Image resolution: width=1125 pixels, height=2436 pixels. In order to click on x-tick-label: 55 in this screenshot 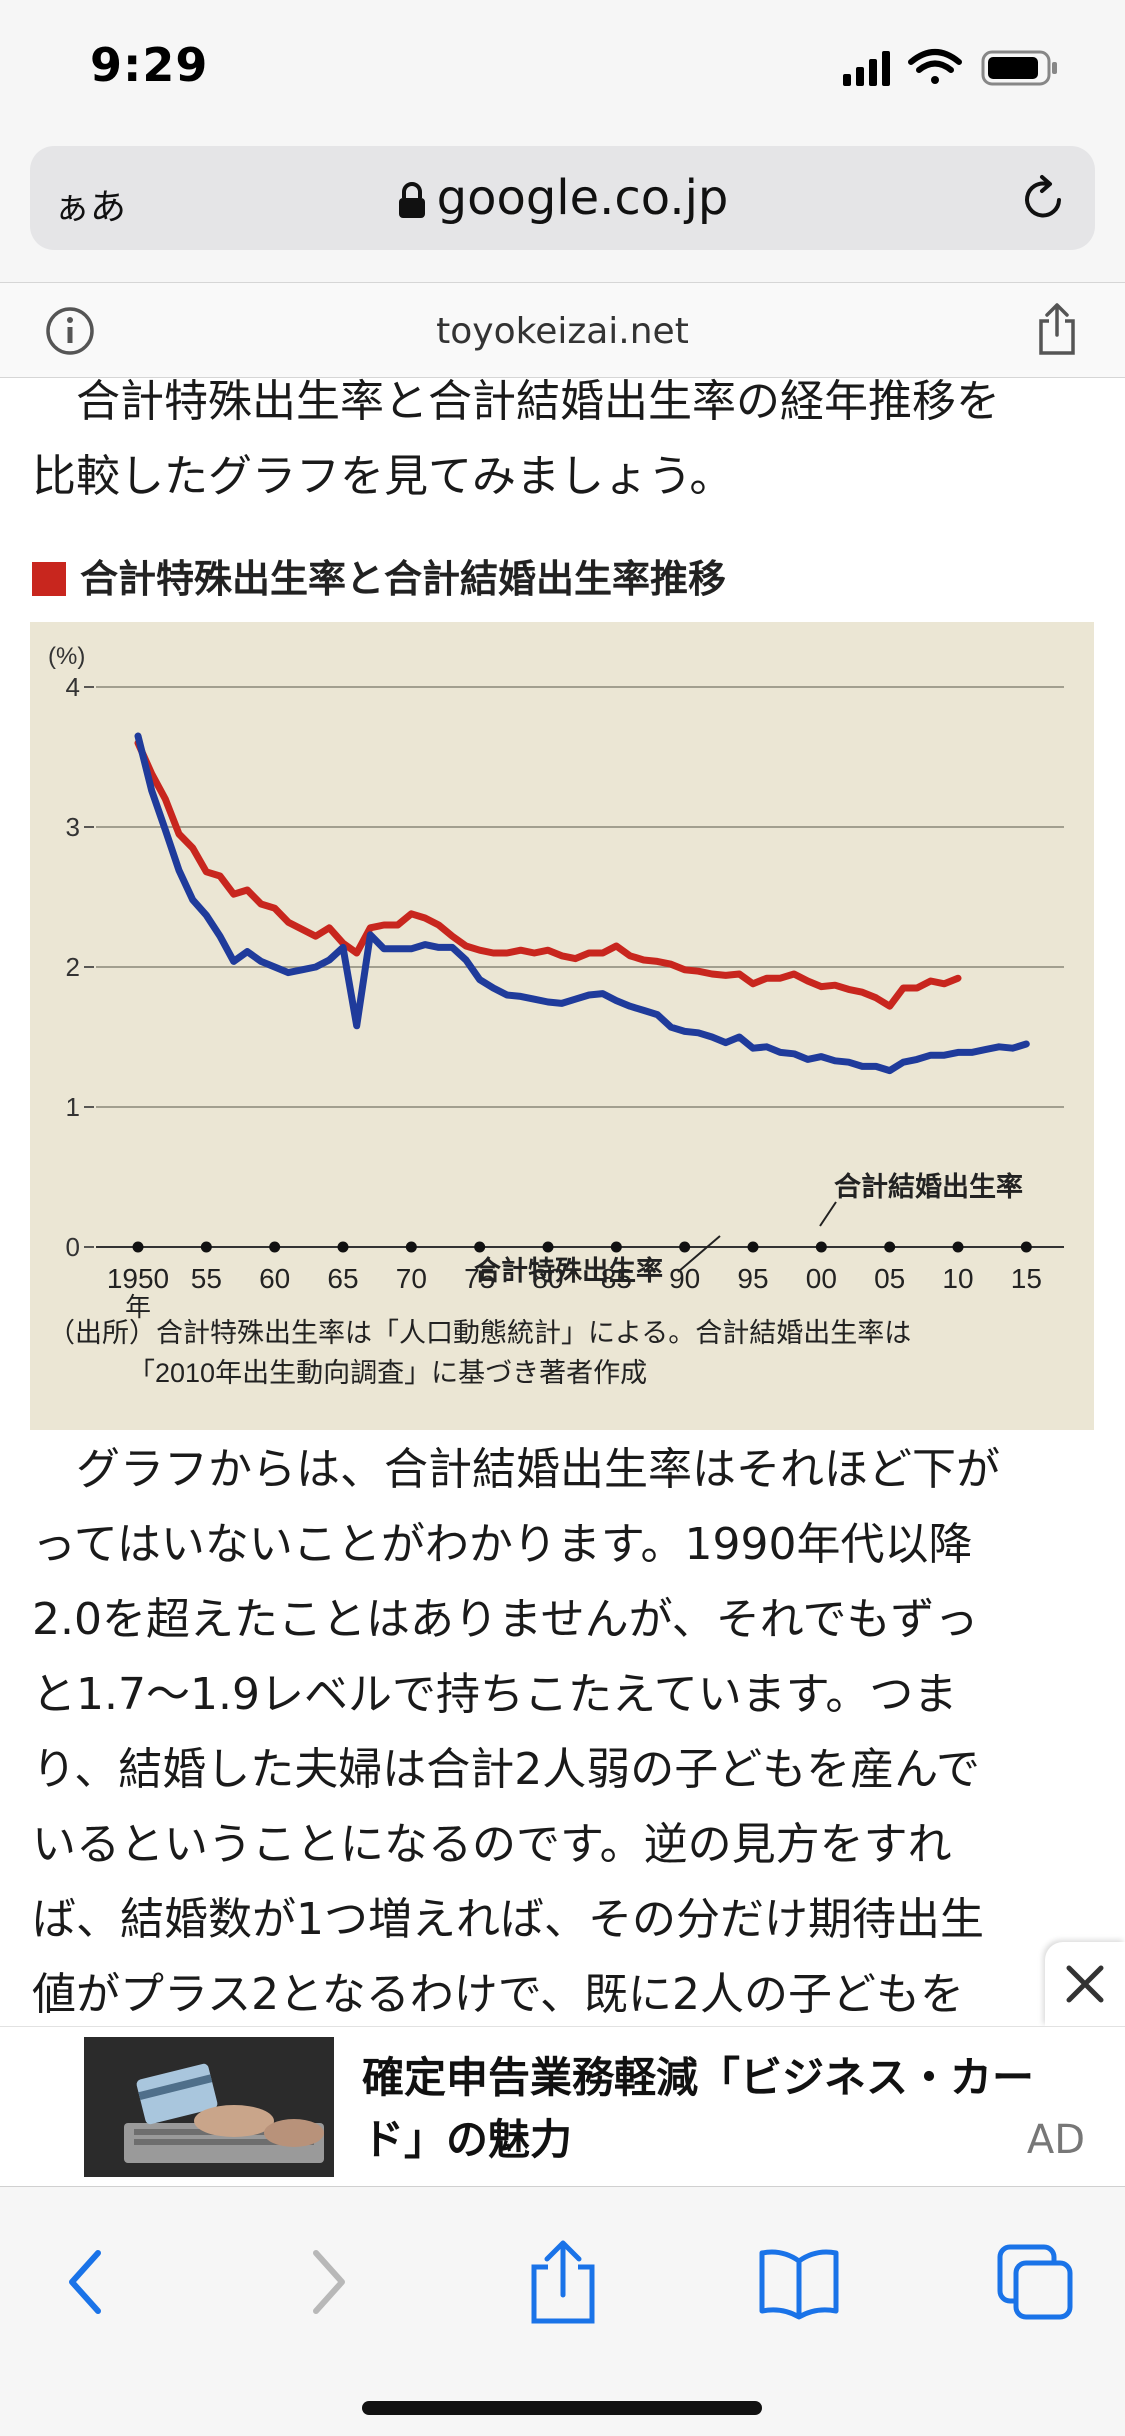, I will do `click(206, 1278)`.